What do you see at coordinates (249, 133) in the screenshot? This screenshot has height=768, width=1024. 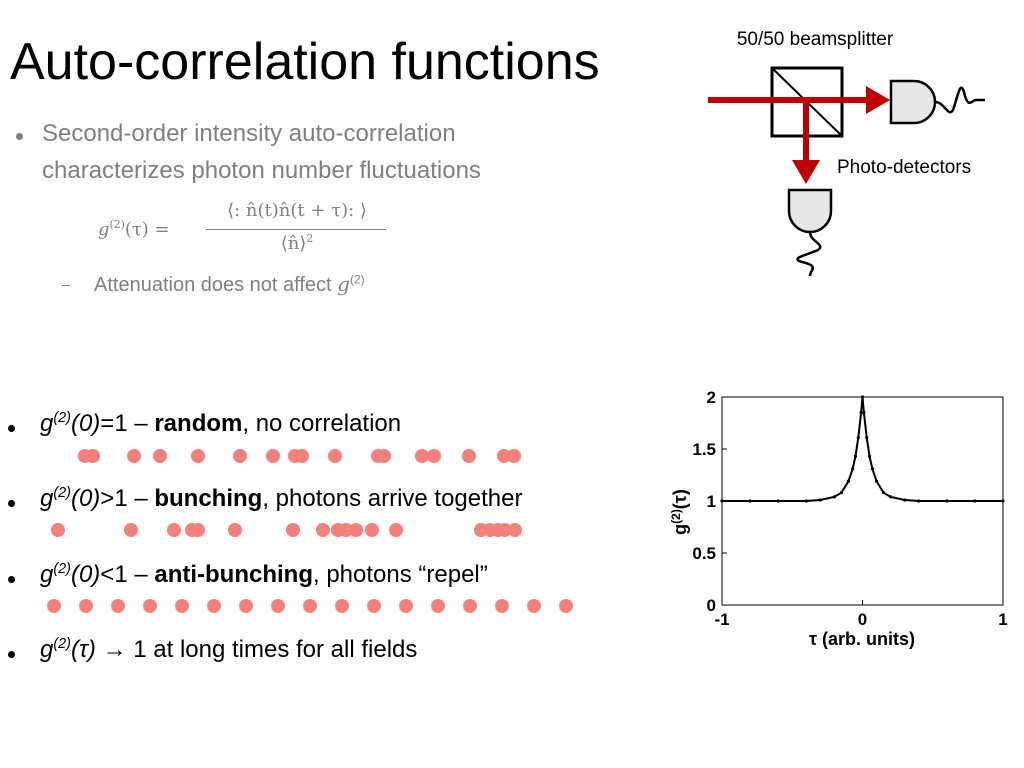 I see `intro-line: Second-order intensity auto-correlation` at bounding box center [249, 133].